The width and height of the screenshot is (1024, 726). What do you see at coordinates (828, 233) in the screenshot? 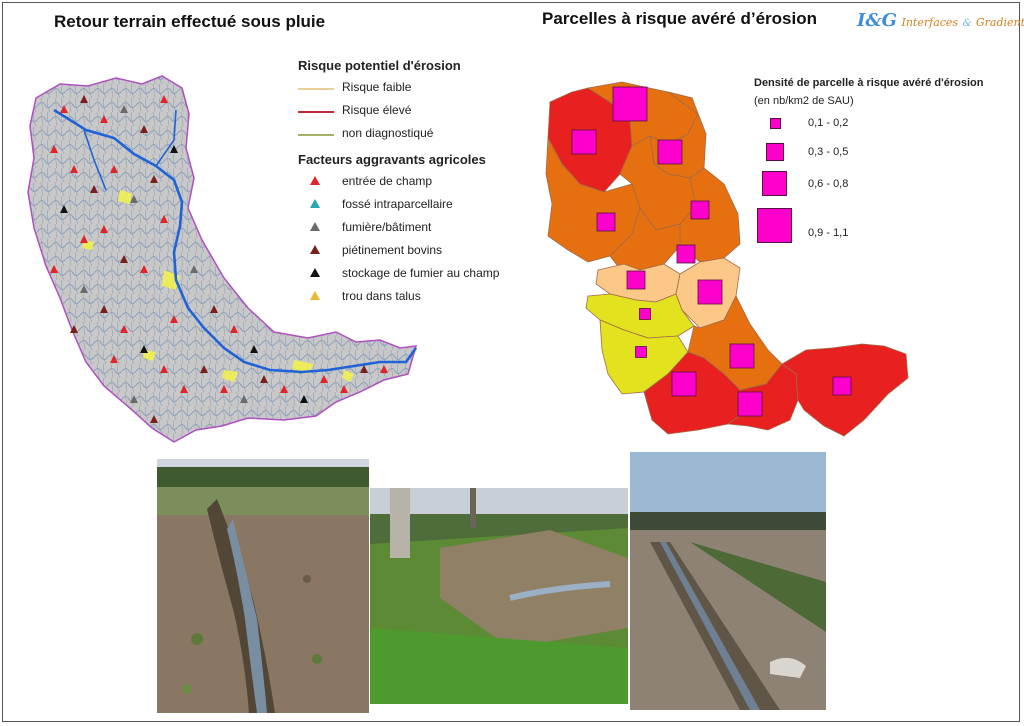
I see `density-label-4: 0,9 - 1,1` at bounding box center [828, 233].